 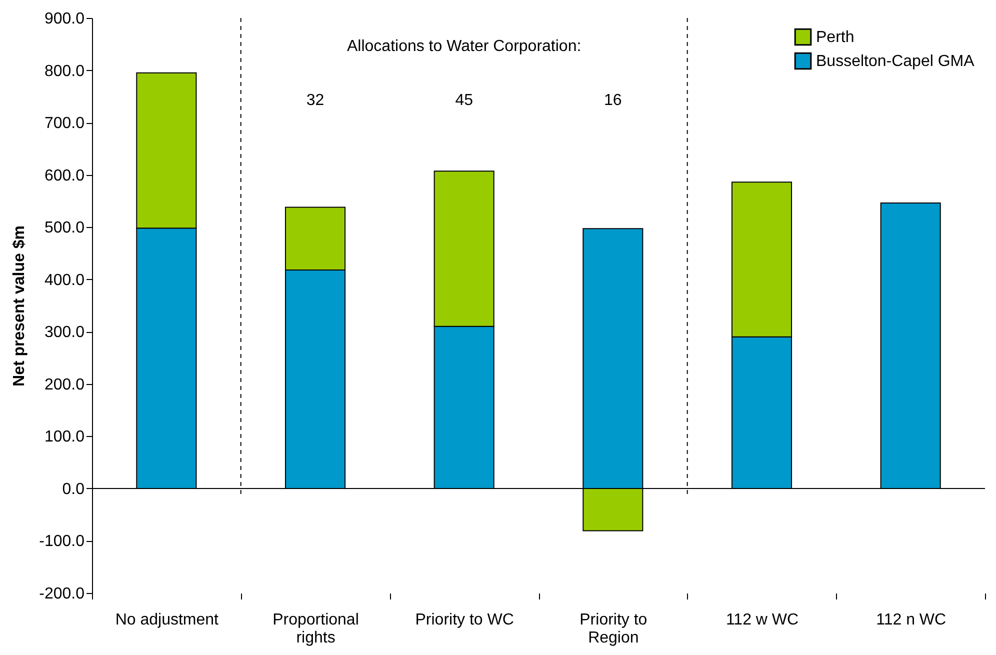 What do you see at coordinates (464, 100) in the screenshot?
I see `annotation: 45` at bounding box center [464, 100].